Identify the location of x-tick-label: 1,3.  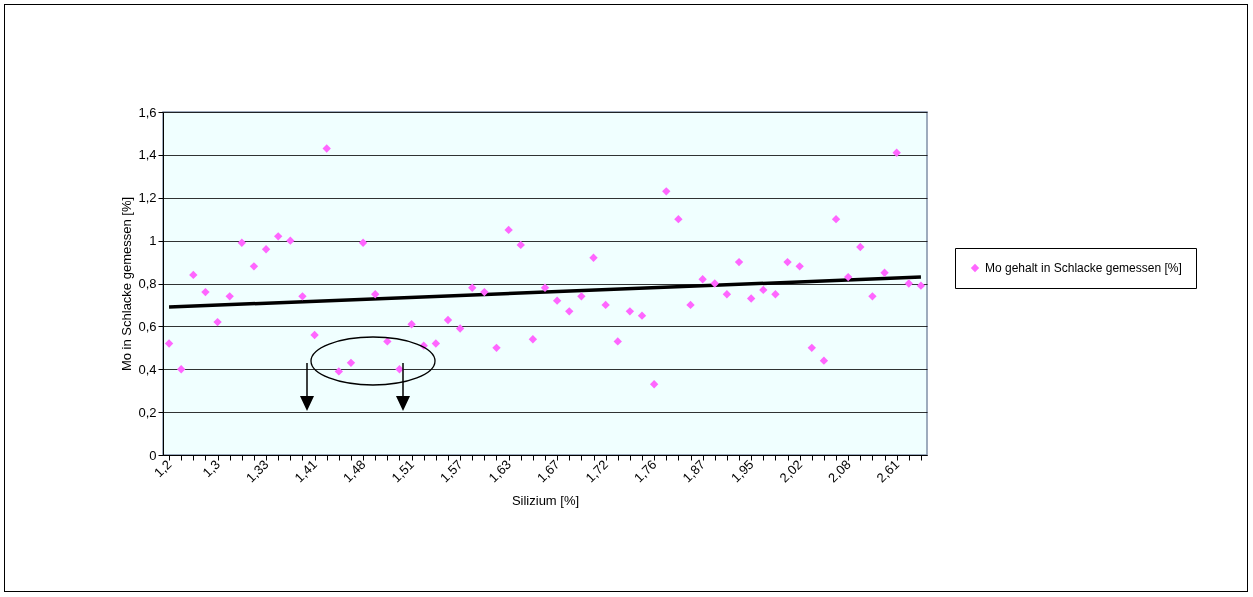
(211, 468).